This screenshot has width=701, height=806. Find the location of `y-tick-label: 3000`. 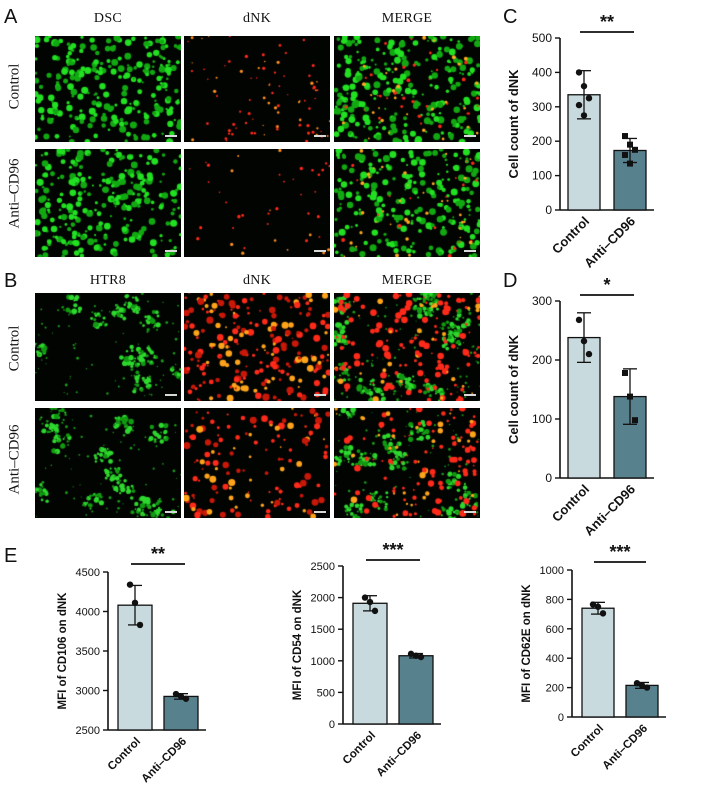

y-tick-label: 3000 is located at coordinates (88, 692).